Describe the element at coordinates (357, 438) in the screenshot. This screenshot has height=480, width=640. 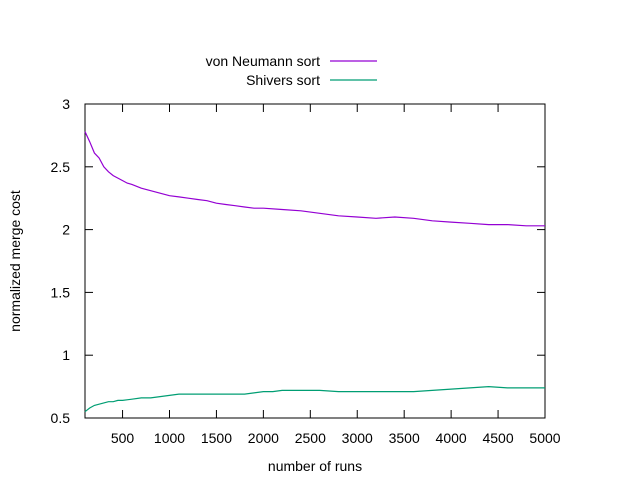
I see `x-tick-label: 3000` at that location.